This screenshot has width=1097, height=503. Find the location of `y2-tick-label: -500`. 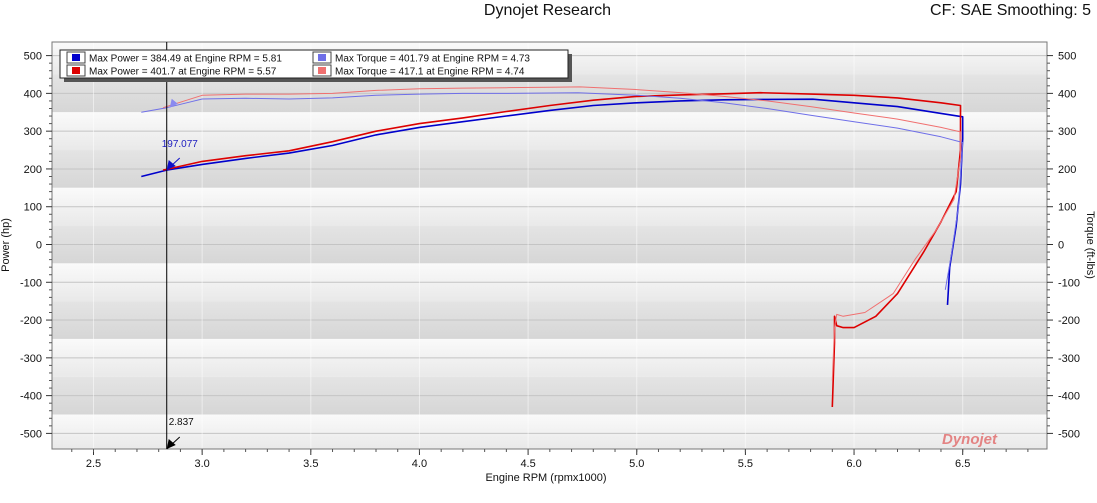

y2-tick-label: -500 is located at coordinates (1069, 434).